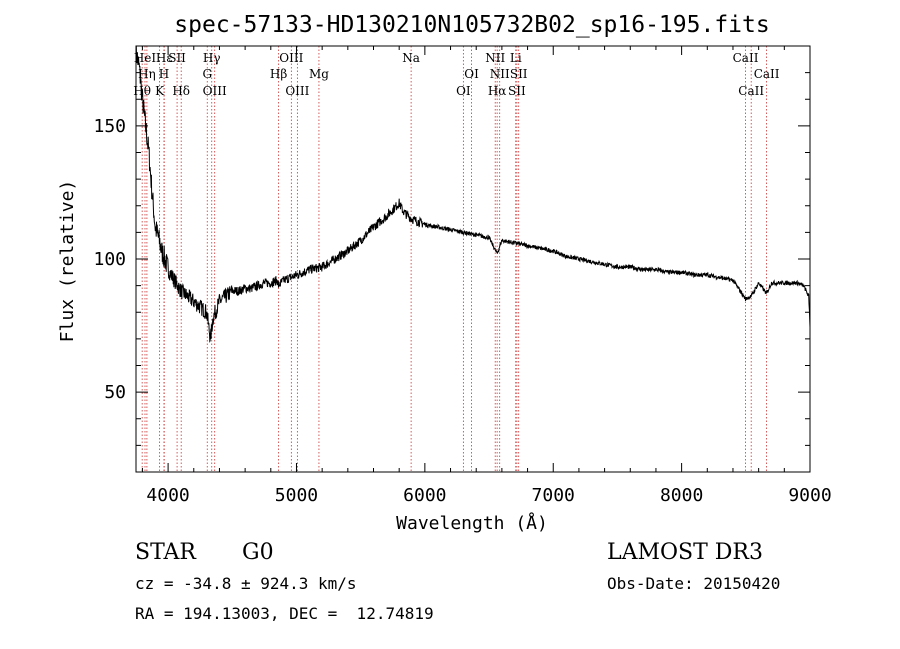 The width and height of the screenshot is (900, 649). I want to click on redshift-readout: cz = -34.8 ± 924.3 km/s, so click(246, 583).